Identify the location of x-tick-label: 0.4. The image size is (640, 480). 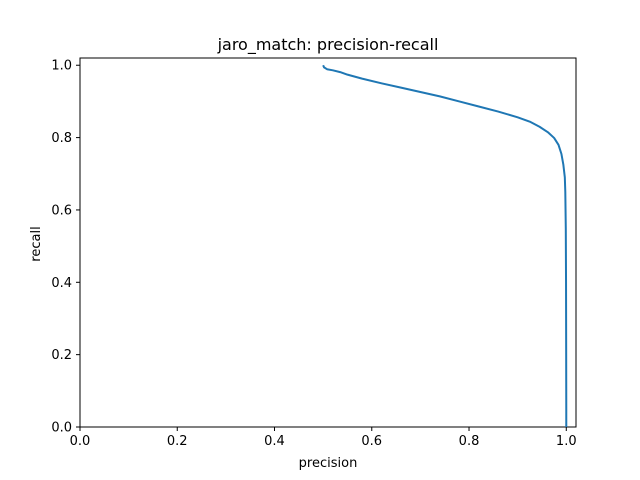
(274, 441).